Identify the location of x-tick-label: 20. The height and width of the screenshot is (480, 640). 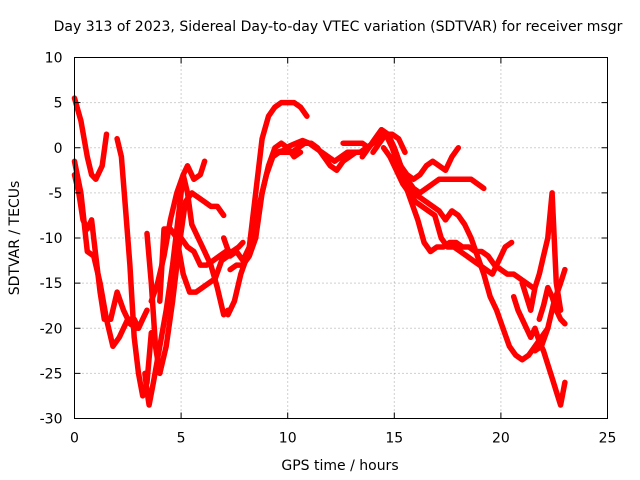
(501, 439).